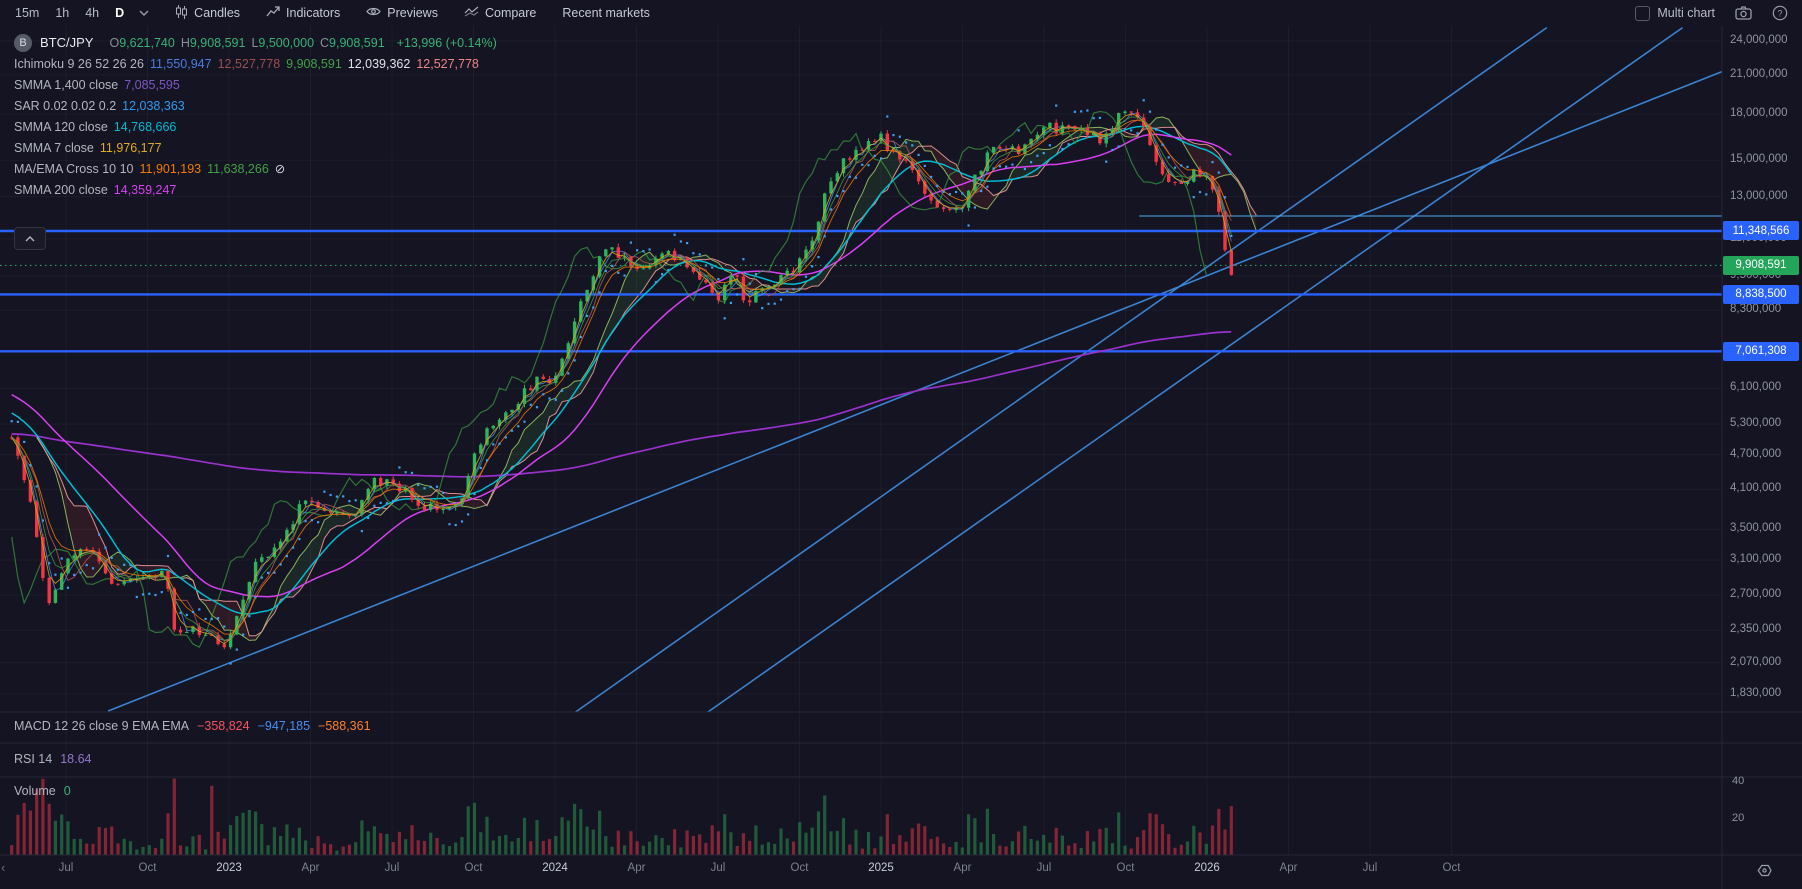 The image size is (1802, 889). What do you see at coordinates (1756, 488) in the screenshot?
I see `price-tick: 4,100,000` at bounding box center [1756, 488].